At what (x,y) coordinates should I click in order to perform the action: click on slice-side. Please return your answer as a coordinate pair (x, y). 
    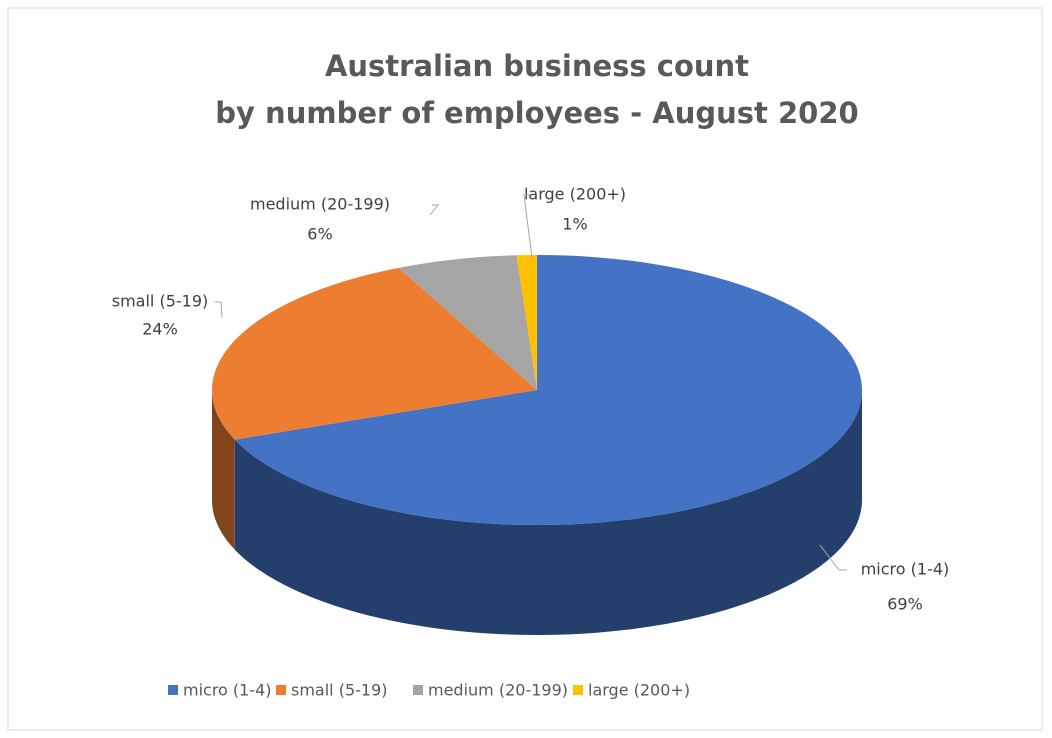
    Looking at the image, I should click on (223, 470).